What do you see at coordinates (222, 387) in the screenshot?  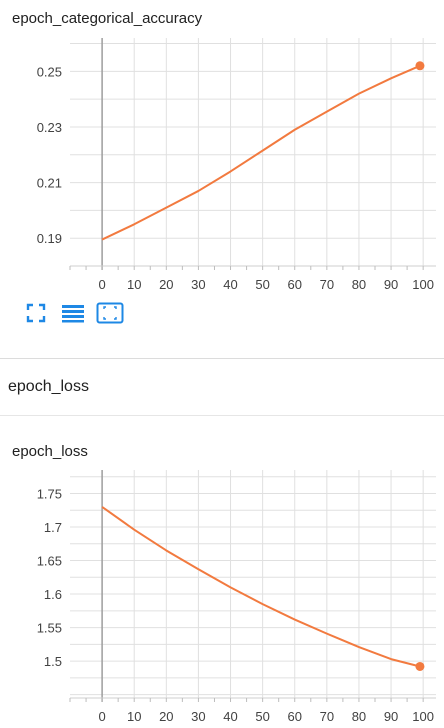 I see `section-header-epoch-loss: epoch_loss` at bounding box center [222, 387].